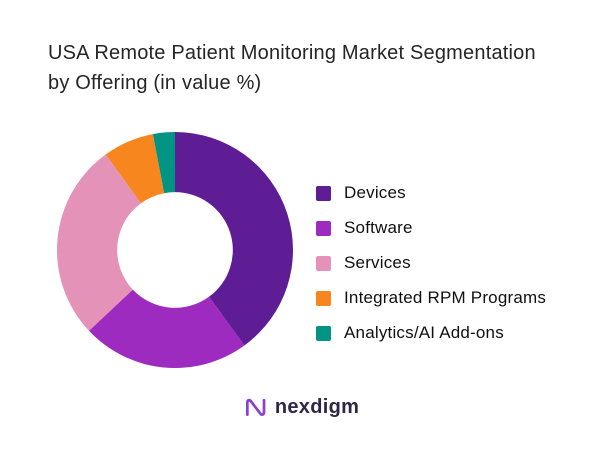 This screenshot has width=602, height=451. Describe the element at coordinates (375, 192) in the screenshot. I see `legend-label: Devices` at that location.